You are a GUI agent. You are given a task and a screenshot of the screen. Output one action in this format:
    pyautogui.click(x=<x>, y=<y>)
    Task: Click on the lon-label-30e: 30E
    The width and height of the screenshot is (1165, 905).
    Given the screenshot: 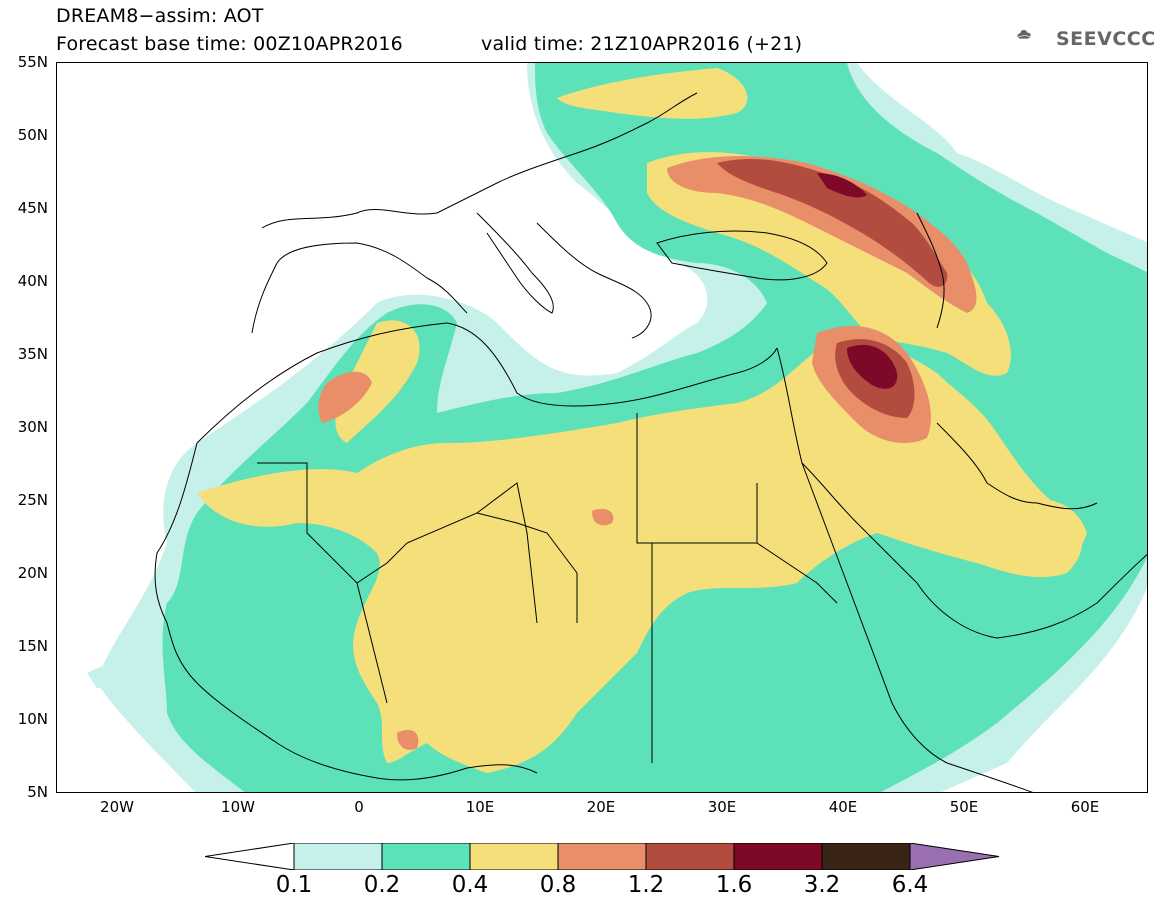 What is the action you would take?
    pyautogui.click(x=722, y=807)
    